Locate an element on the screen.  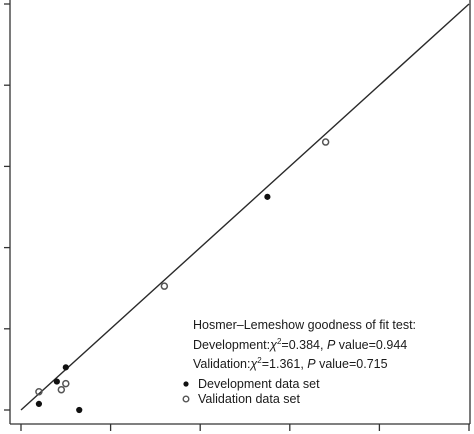
val-value: =1.361, is located at coordinates (284, 364).